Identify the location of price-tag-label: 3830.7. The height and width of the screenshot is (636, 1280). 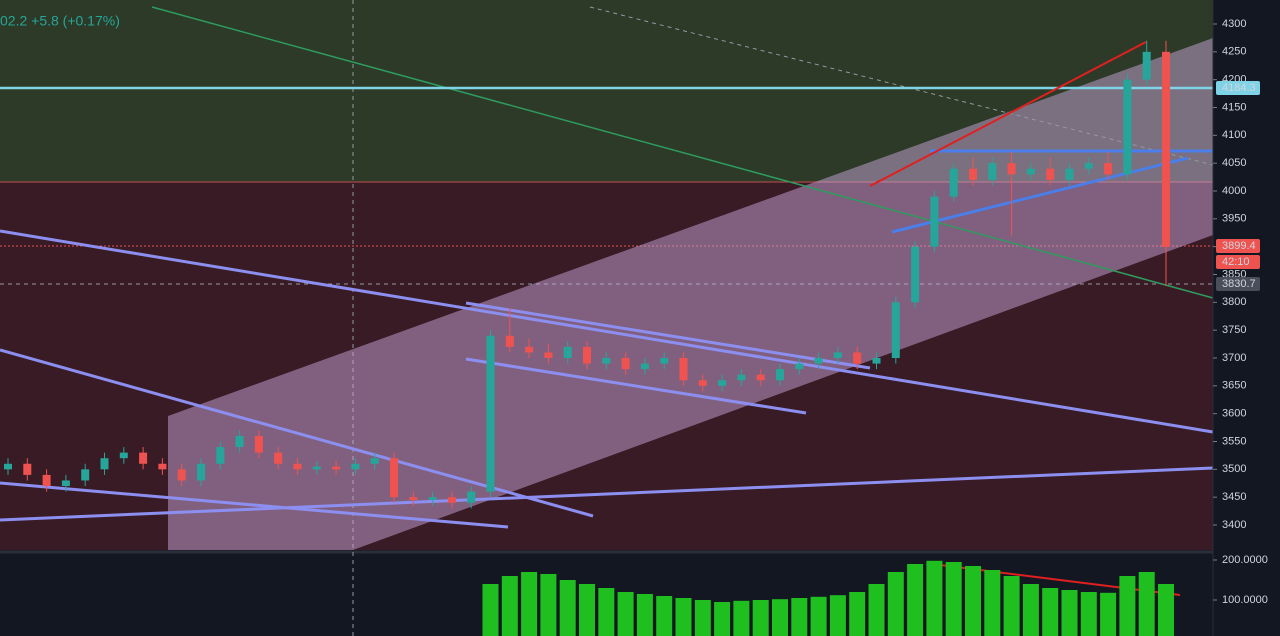
(1239, 284).